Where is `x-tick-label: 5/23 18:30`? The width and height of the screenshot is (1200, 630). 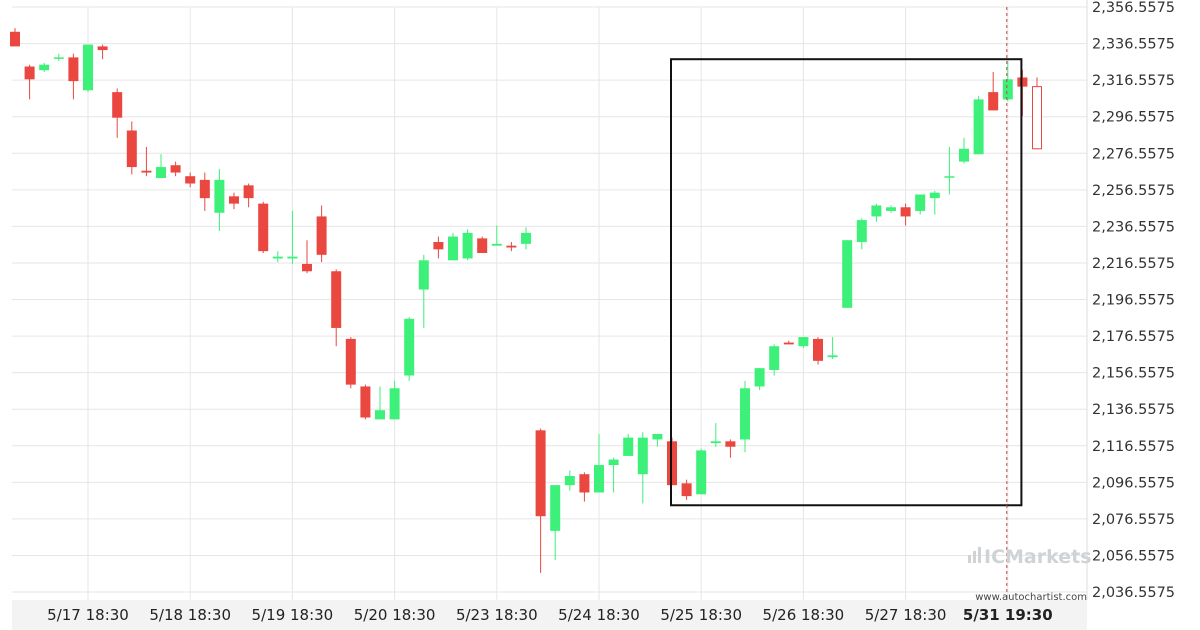 x-tick-label: 5/23 18:30 is located at coordinates (497, 615).